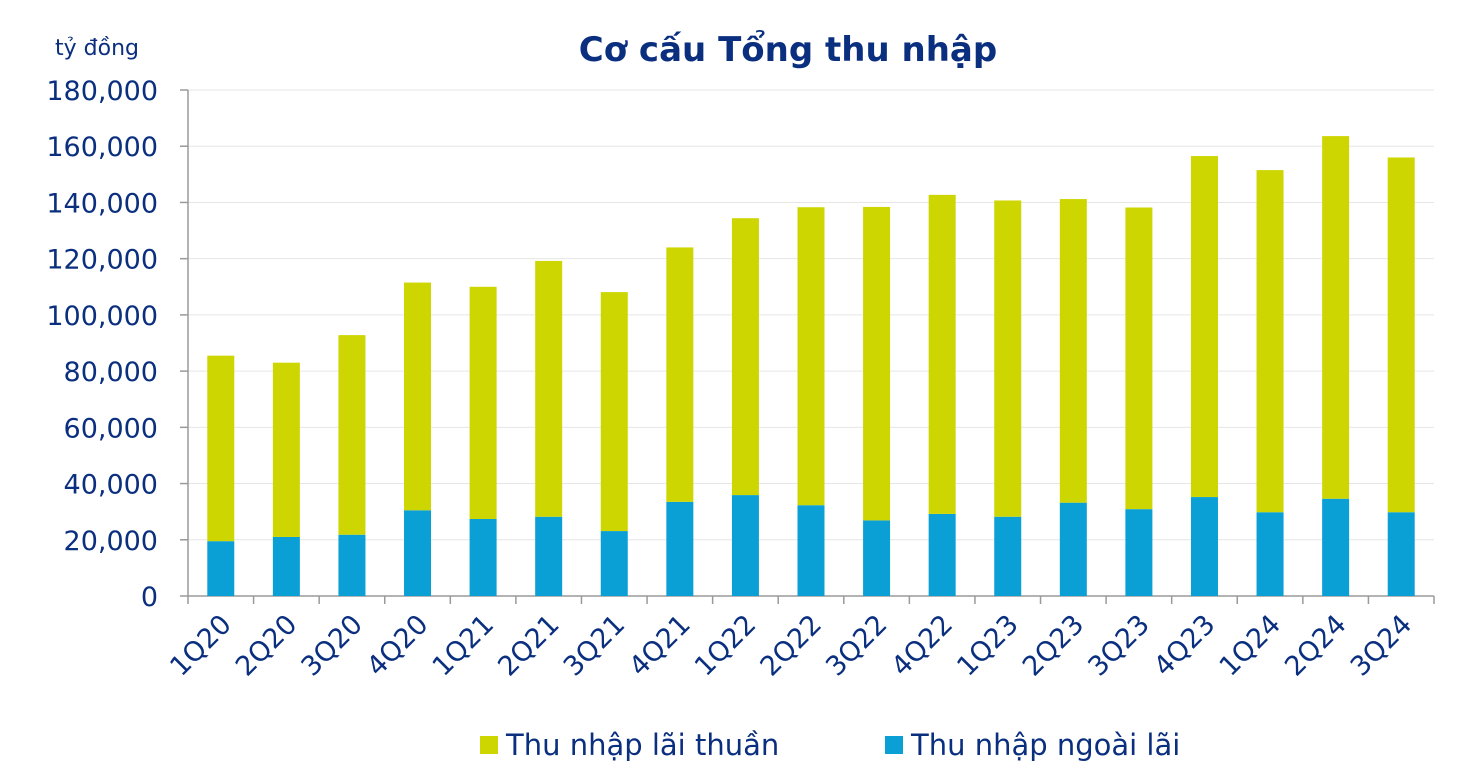 This screenshot has height=773, width=1480. What do you see at coordinates (1250, 645) in the screenshot?
I see `x-tick-label: 1Q24` at bounding box center [1250, 645].